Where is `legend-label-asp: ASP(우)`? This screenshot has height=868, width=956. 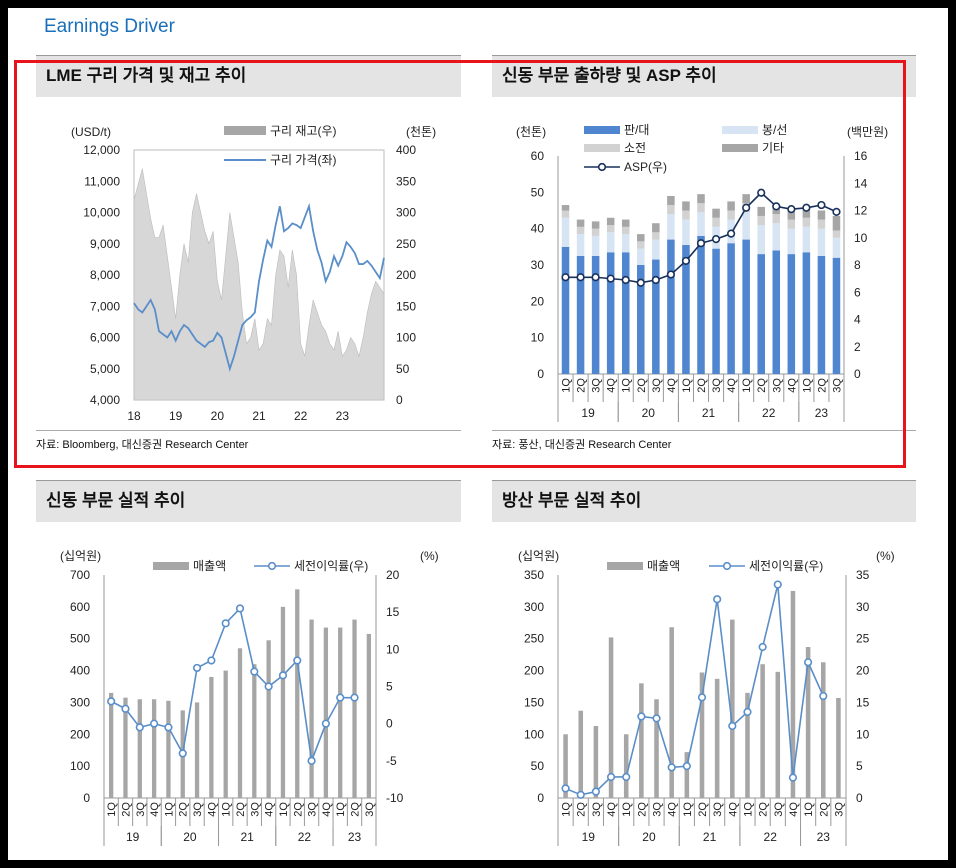
legend-label-asp: ASP(우) is located at coordinates (645, 167).